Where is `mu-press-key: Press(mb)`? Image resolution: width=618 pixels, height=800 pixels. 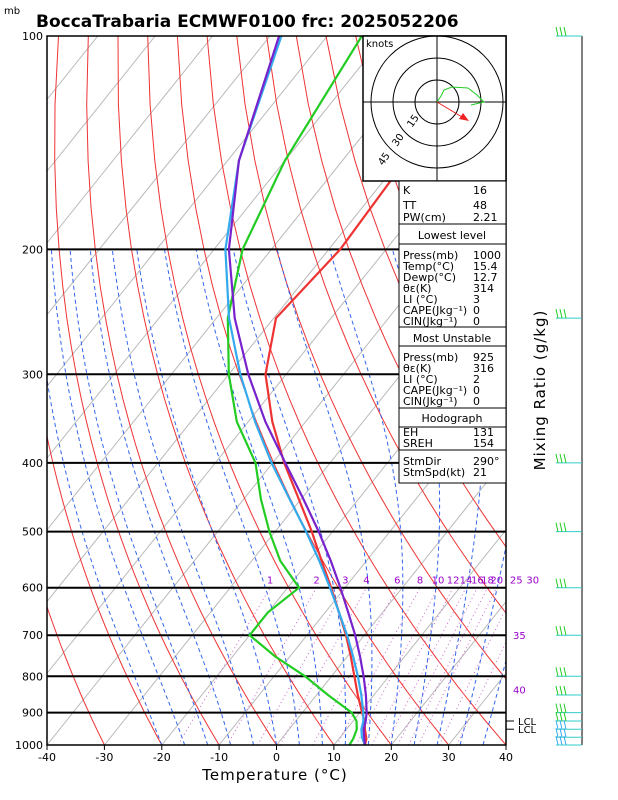 mu-press-key: Press(mb) is located at coordinates (430, 357).